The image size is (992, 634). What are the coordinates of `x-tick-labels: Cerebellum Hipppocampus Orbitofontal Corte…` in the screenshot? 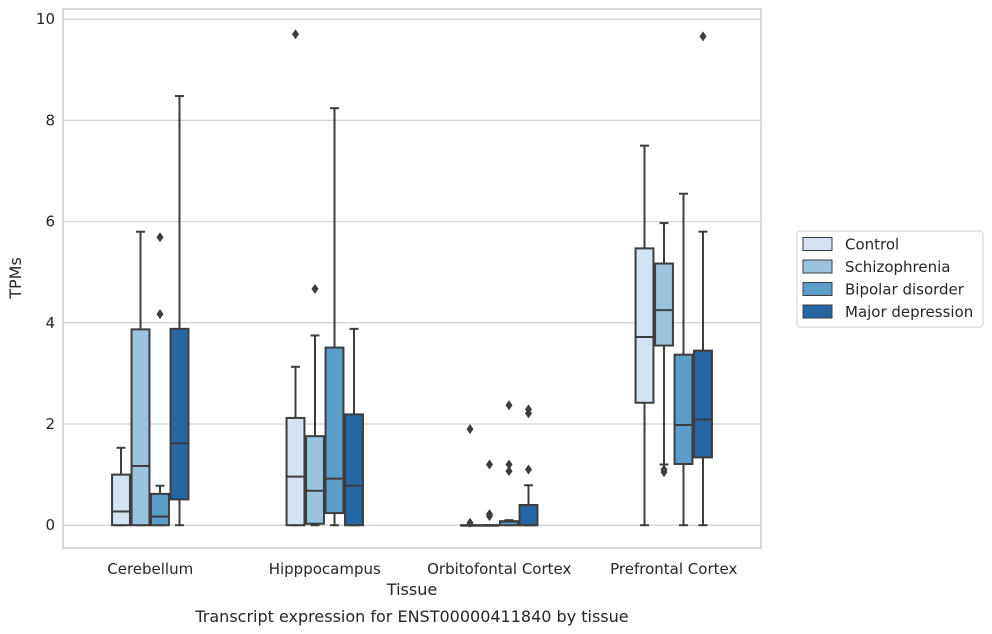 It's located at (422, 569).